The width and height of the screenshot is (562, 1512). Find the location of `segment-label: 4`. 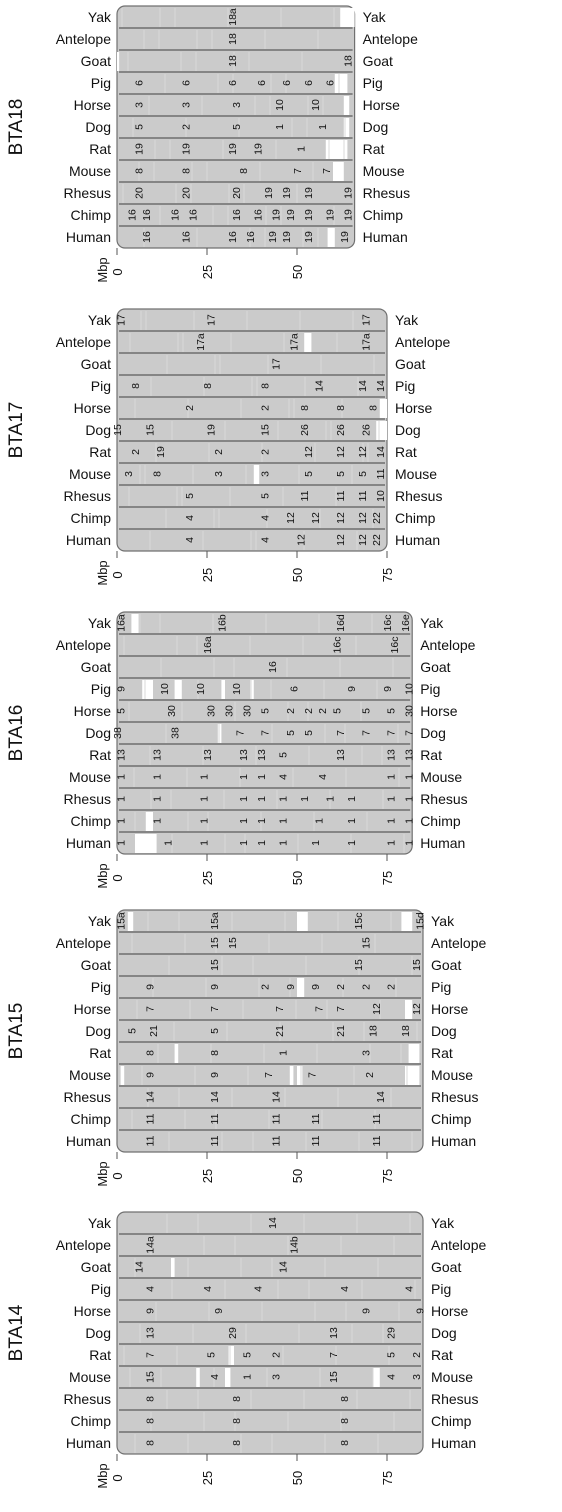

segment-label: 4 is located at coordinates (266, 518).